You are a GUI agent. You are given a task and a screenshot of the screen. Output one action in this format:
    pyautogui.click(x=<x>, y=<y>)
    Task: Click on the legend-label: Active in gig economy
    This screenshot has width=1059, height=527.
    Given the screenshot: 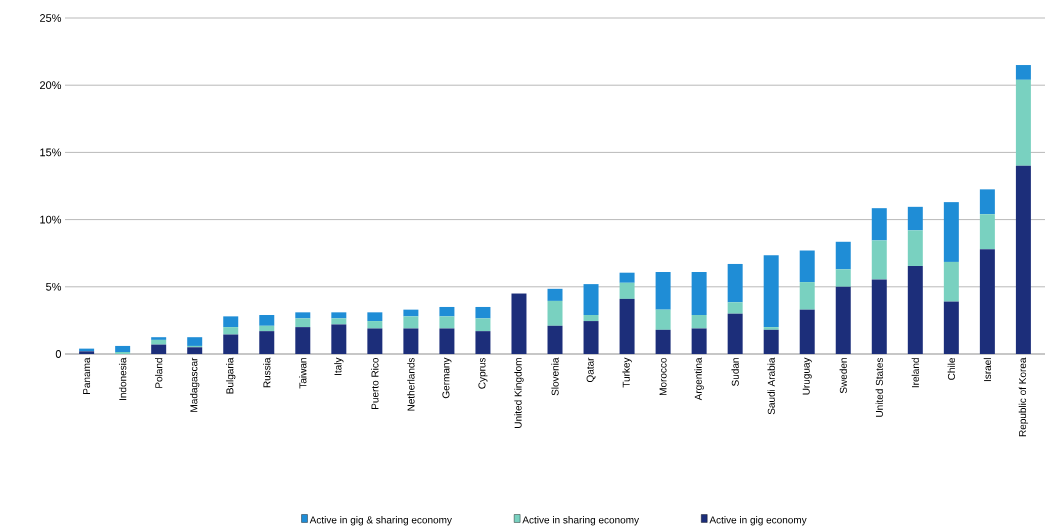 What is the action you would take?
    pyautogui.click(x=758, y=521)
    